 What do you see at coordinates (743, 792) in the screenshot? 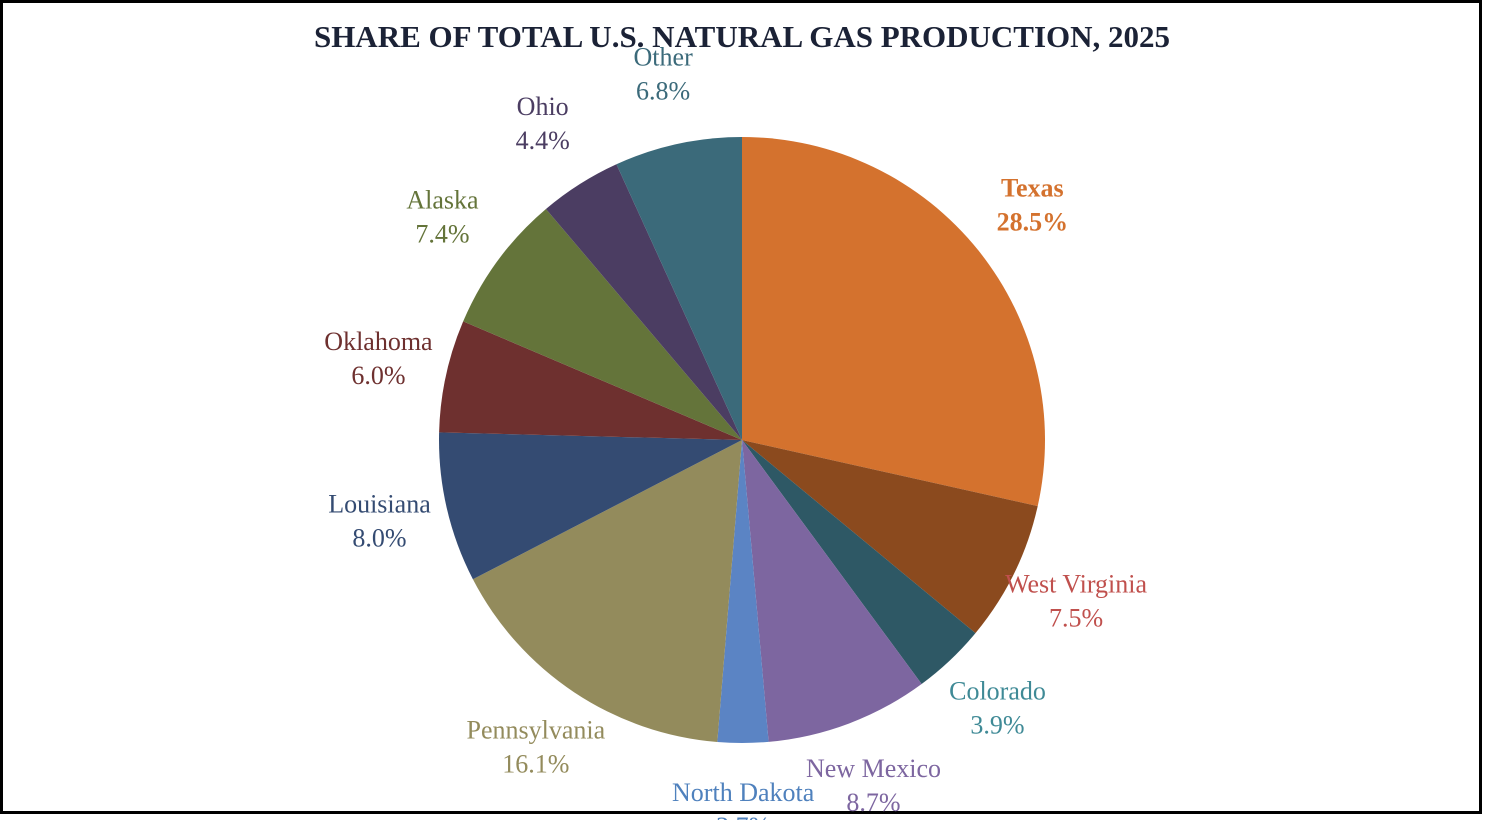
I see `slice-label: North Dakota` at bounding box center [743, 792].